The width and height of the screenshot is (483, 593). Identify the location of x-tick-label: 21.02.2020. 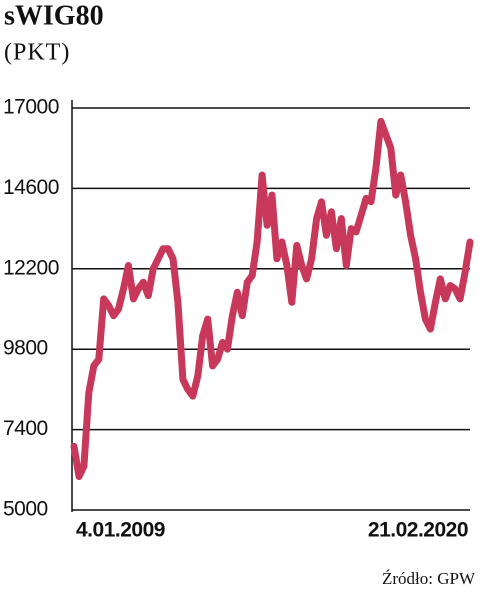
(418, 530).